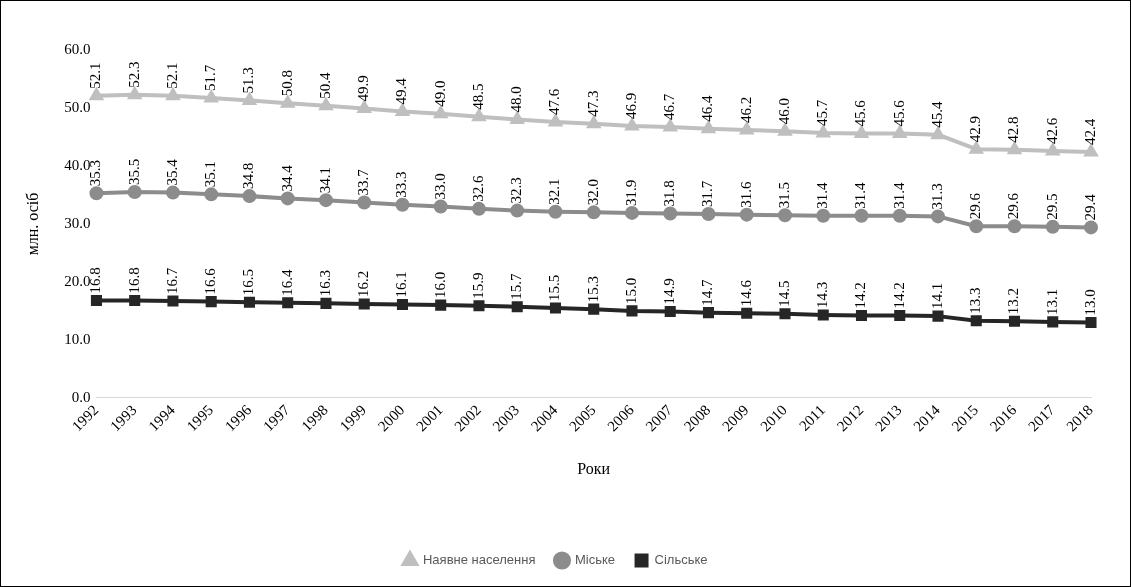 The width and height of the screenshot is (1131, 587). Describe the element at coordinates (592, 289) in the screenshot. I see `data-label: 15.3` at that location.